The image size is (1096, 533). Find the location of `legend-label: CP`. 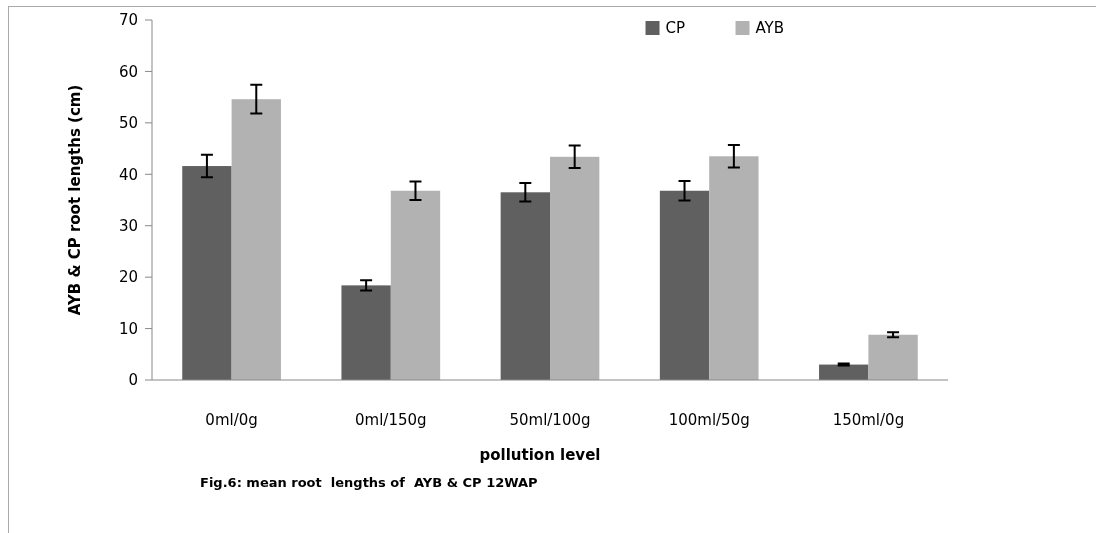

legend-label: CP is located at coordinates (675, 28).